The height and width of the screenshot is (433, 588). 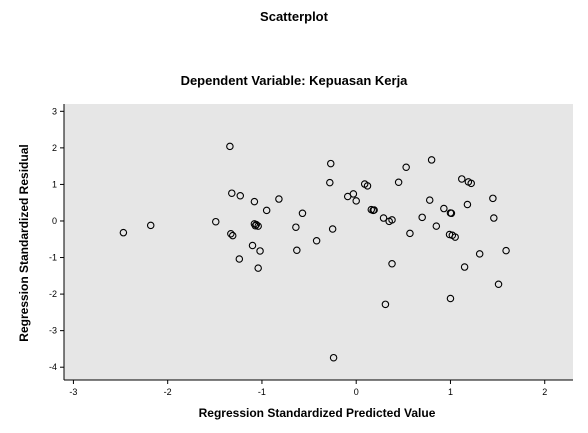 I want to click on y-tick-label: -2, so click(x=53, y=294).